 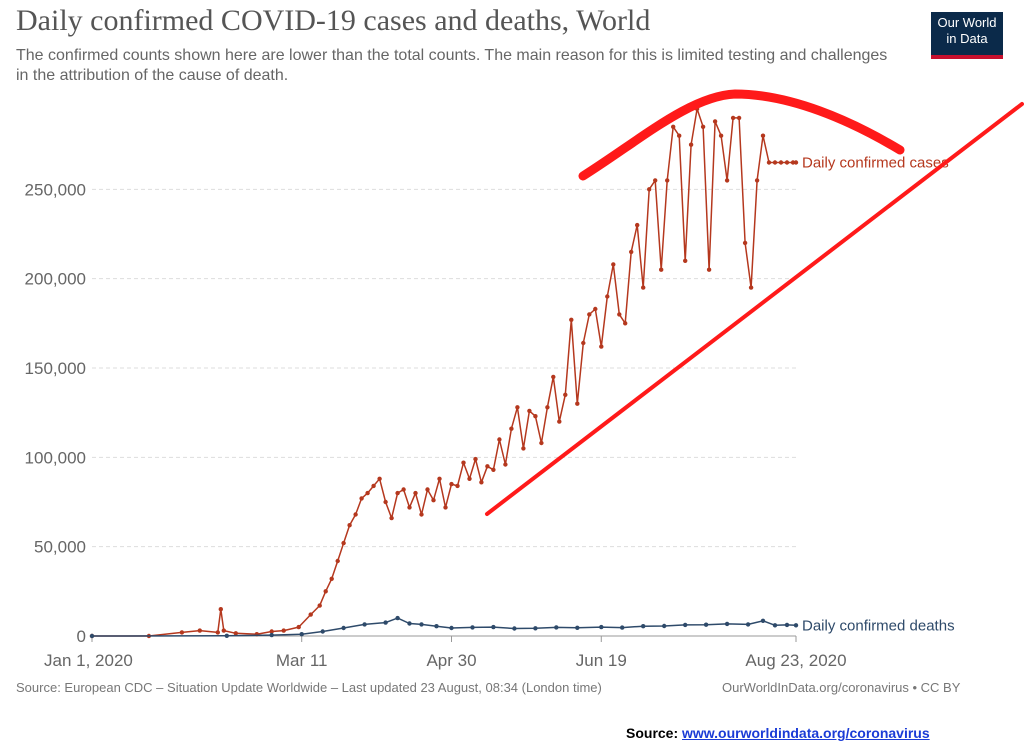 I want to click on footer-credit: OurWorldInData.org/coronavirus • CC BY, so click(x=841, y=687).